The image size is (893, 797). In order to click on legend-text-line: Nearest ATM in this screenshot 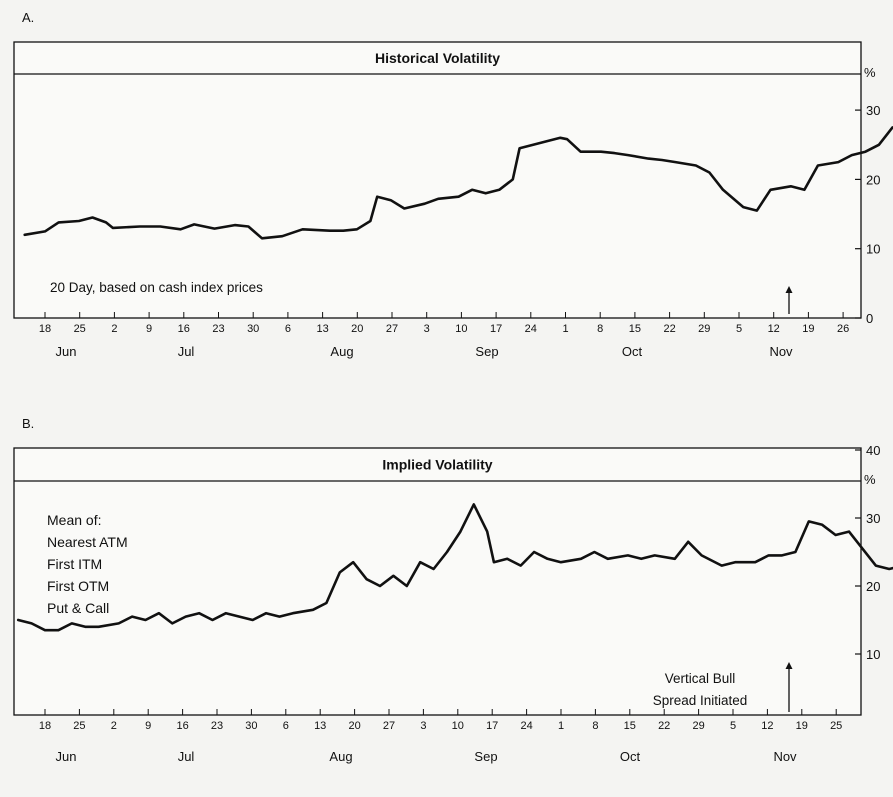, I will do `click(87, 542)`.